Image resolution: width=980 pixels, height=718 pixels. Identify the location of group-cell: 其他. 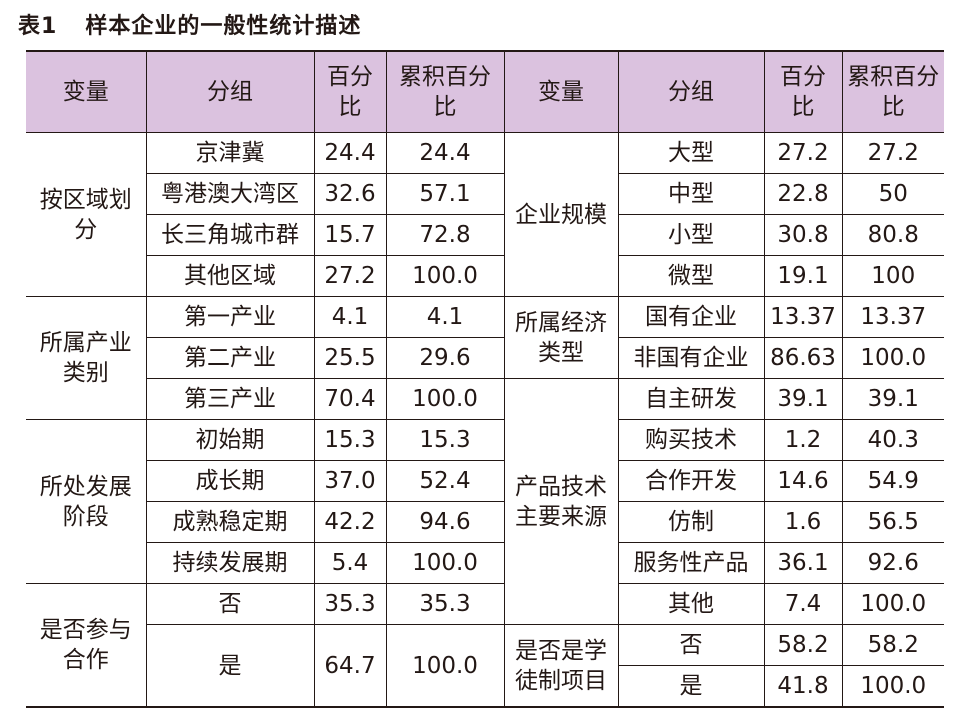
(690, 604).